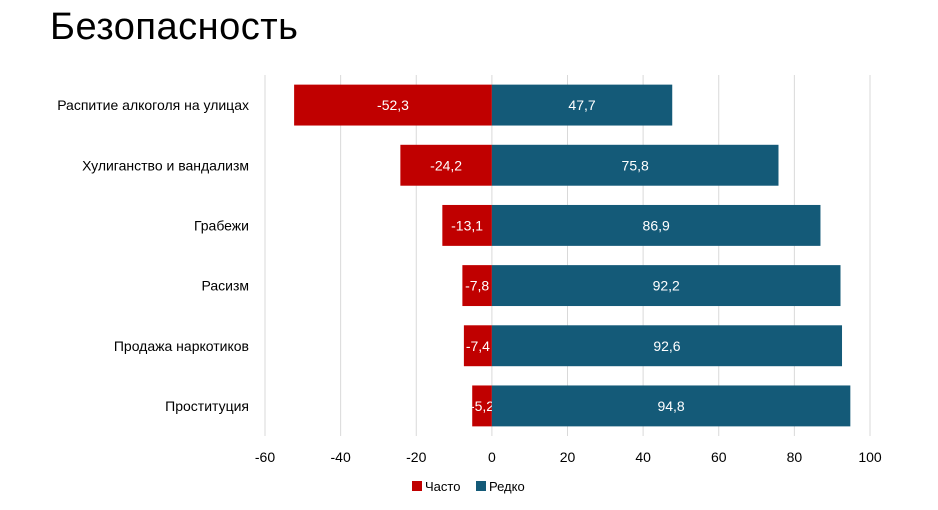 This screenshot has width=938, height=510. Describe the element at coordinates (568, 457) in the screenshot. I see `x-tick-label: 20` at that location.